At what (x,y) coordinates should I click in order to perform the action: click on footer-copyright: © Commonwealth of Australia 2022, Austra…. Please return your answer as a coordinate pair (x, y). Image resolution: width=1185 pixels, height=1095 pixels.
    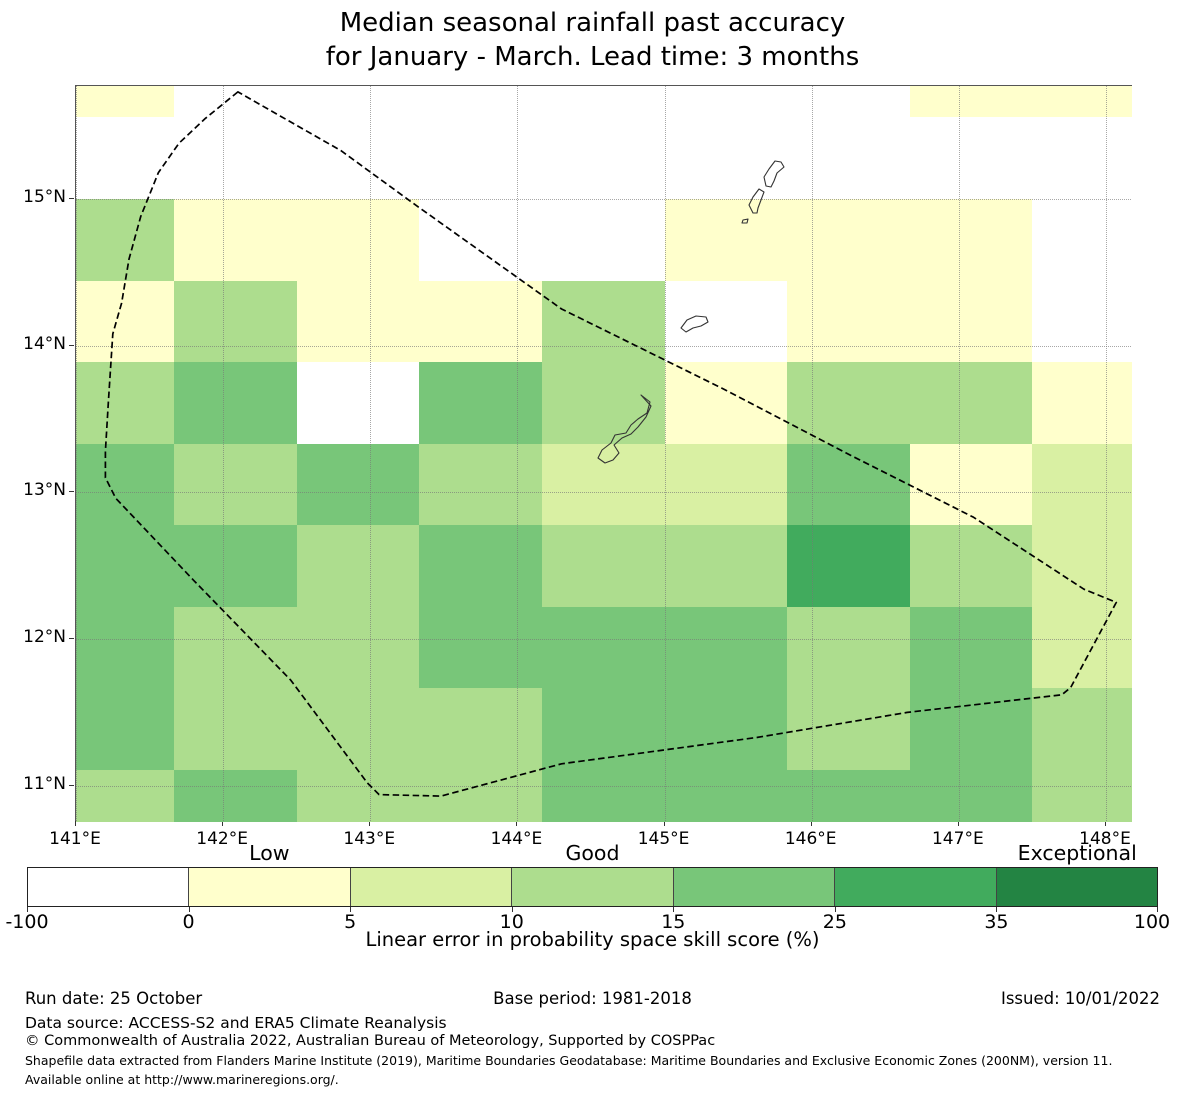
    Looking at the image, I should click on (370, 1041).